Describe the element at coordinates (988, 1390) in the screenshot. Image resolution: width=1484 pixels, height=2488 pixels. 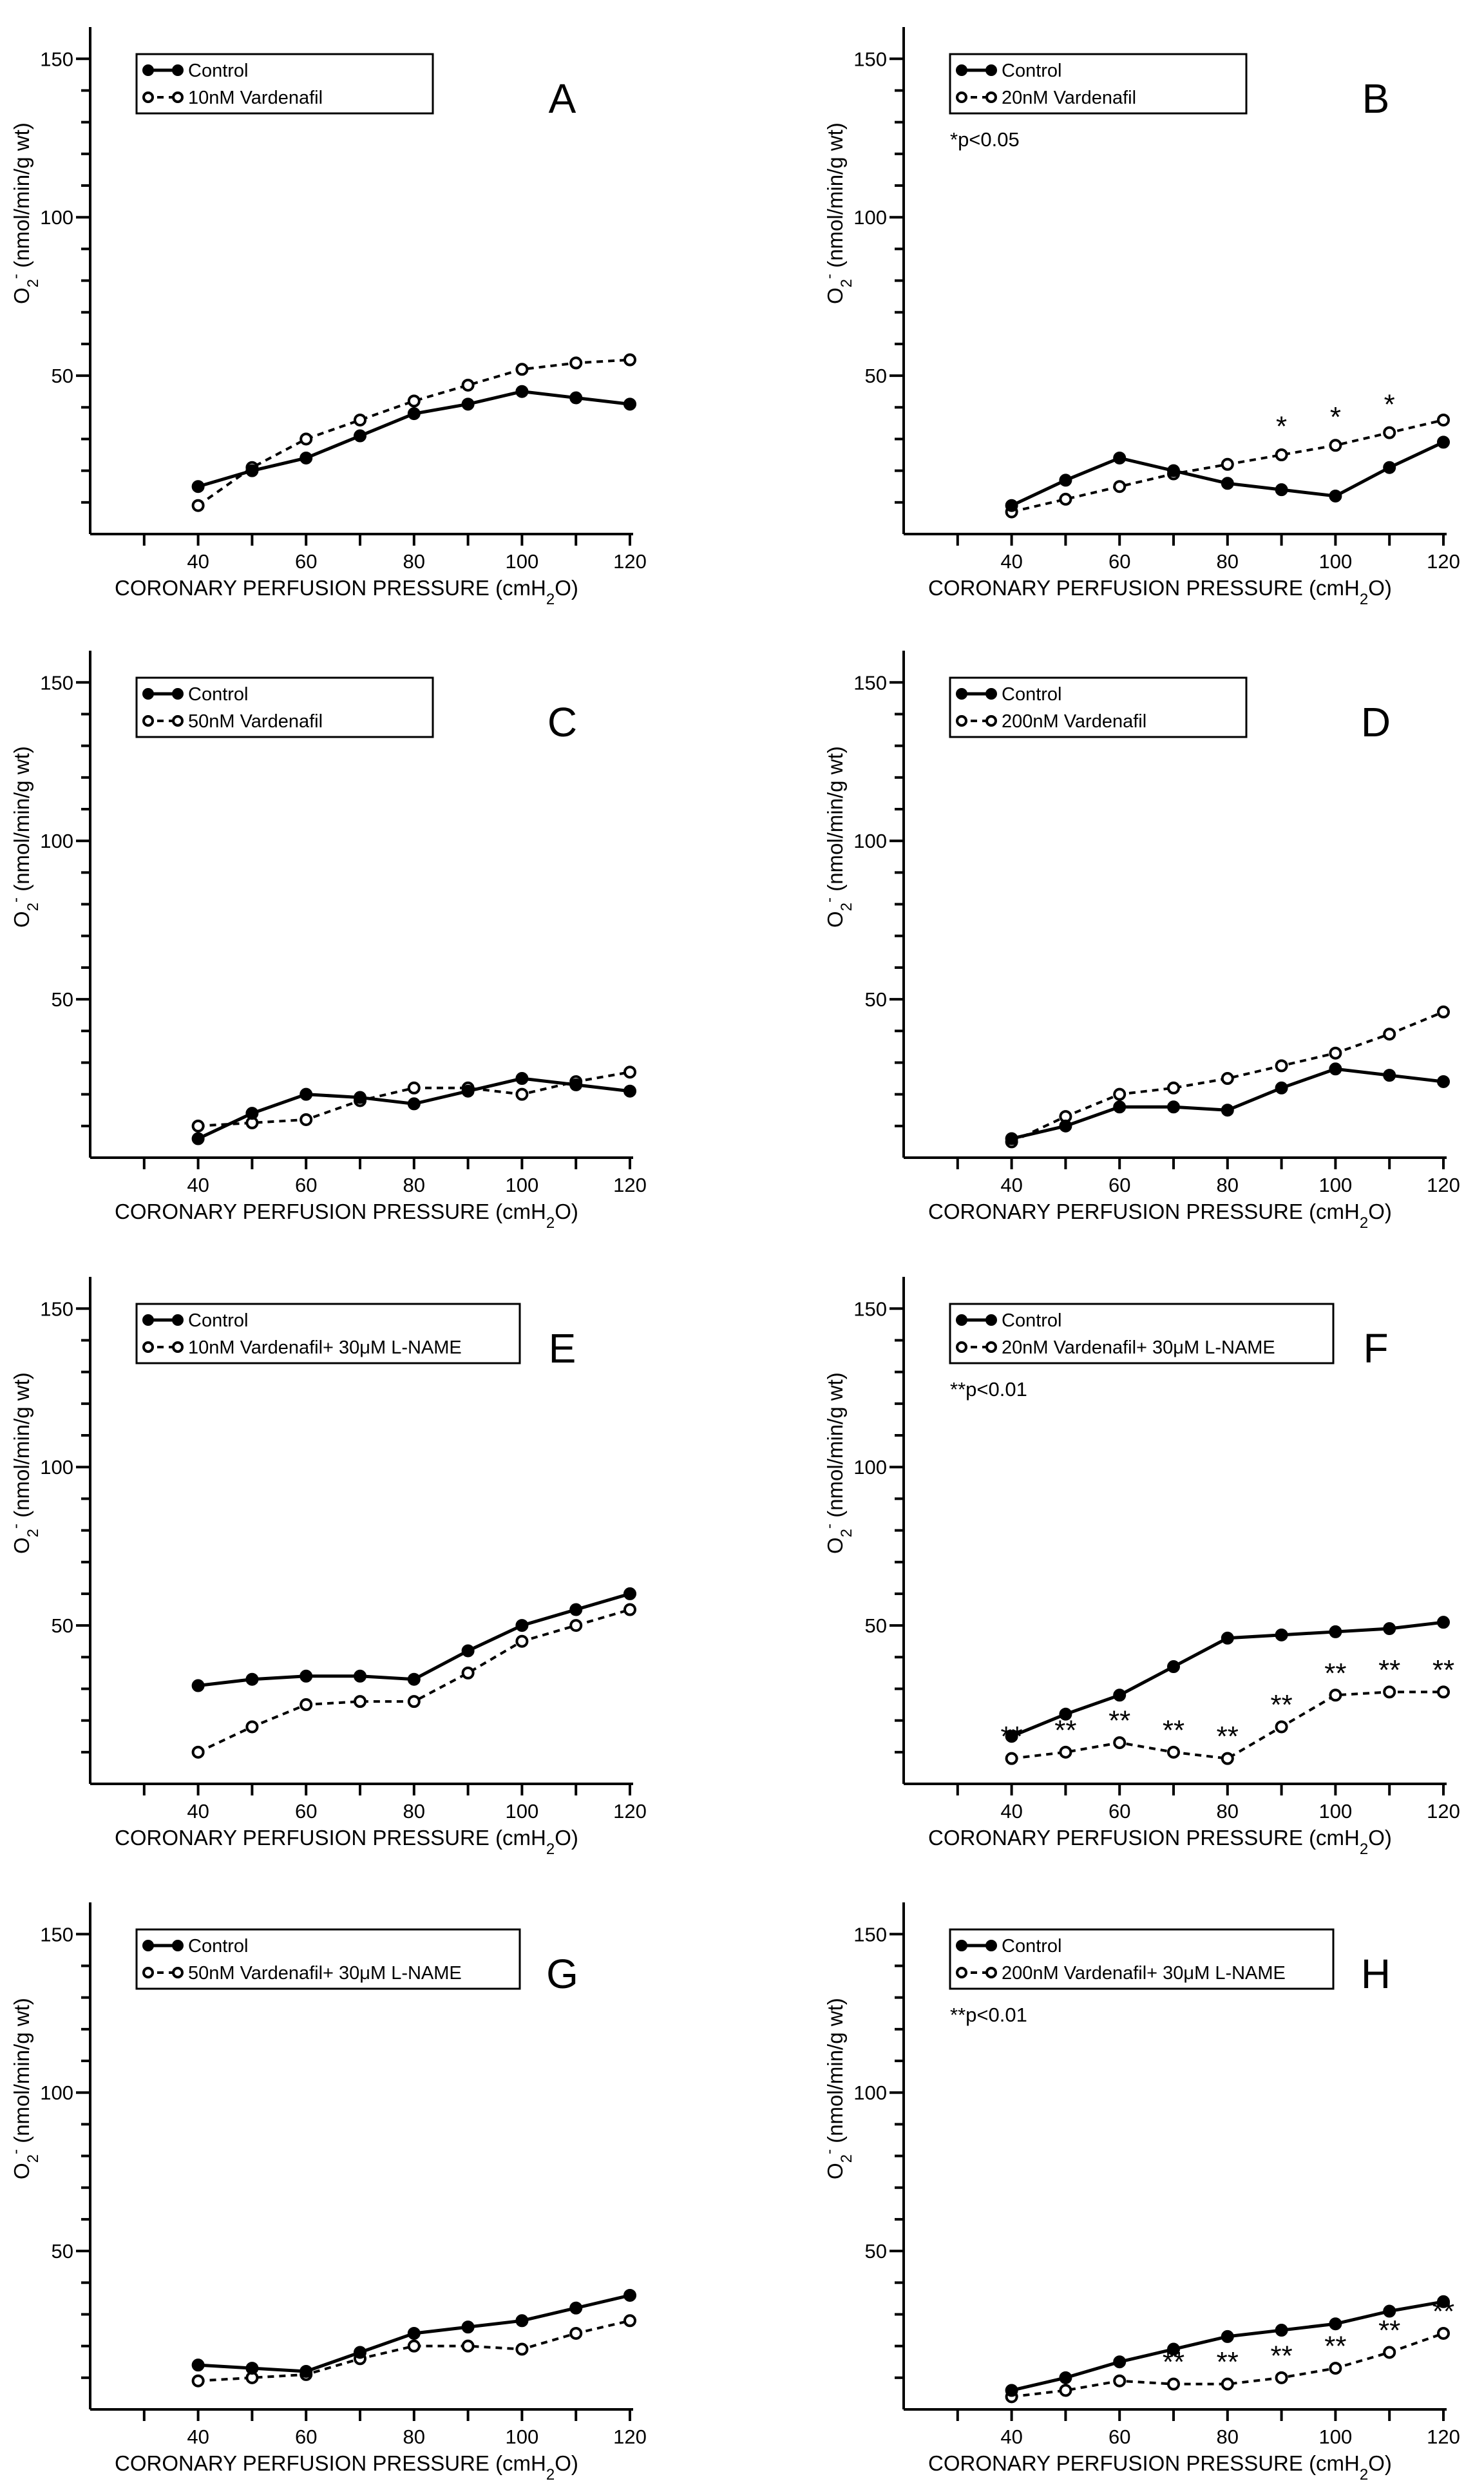
I see `significance-note: **p<0.01` at that location.